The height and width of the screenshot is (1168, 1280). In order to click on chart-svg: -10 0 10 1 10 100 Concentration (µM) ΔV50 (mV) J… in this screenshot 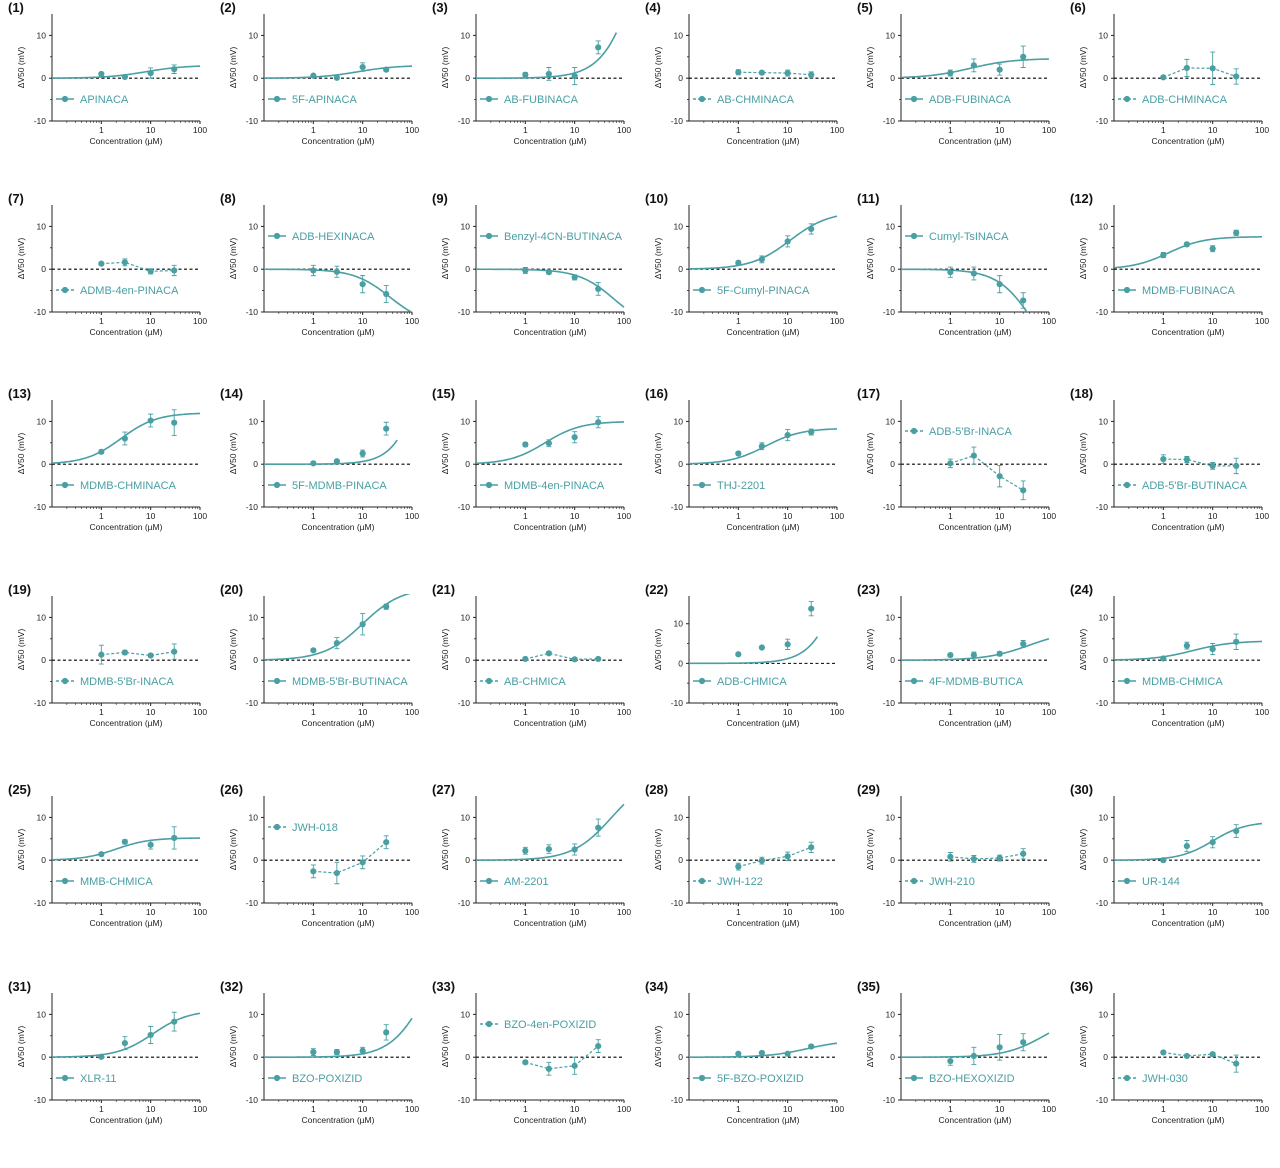, I will do `click(960, 862)`.